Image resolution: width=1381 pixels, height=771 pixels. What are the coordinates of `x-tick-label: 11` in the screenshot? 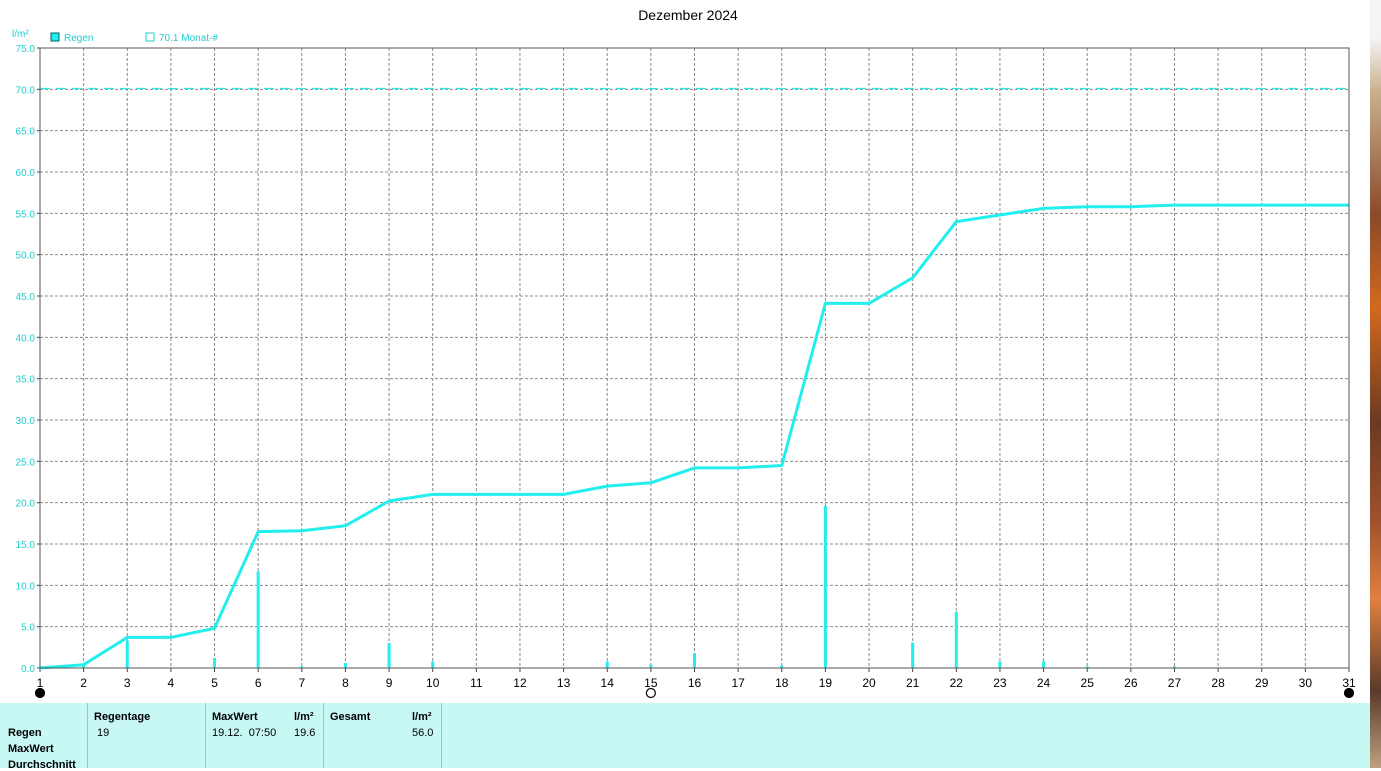 It's located at (476, 683).